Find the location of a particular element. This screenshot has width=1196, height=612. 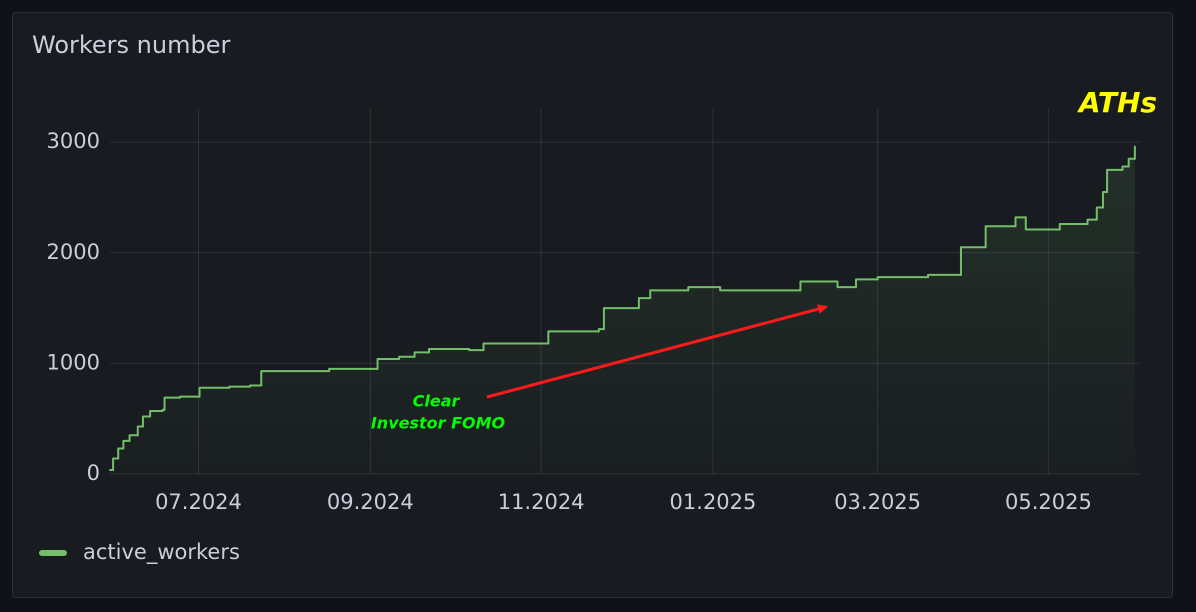

x-tick-label: 09.2024 is located at coordinates (370, 502).